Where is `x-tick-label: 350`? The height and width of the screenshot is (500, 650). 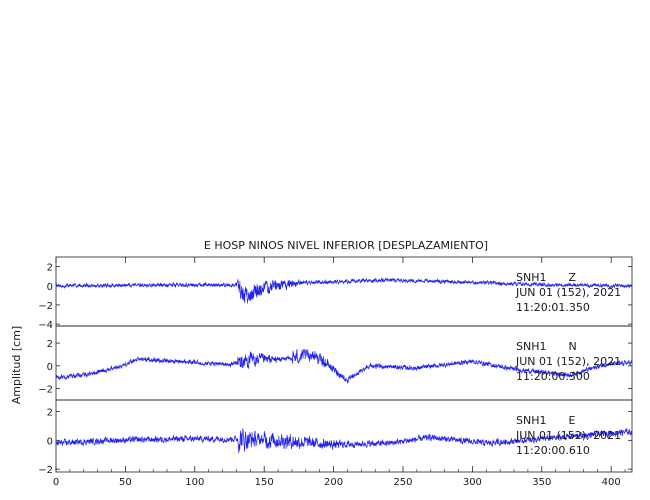 x-tick-label: 350 is located at coordinates (541, 482).